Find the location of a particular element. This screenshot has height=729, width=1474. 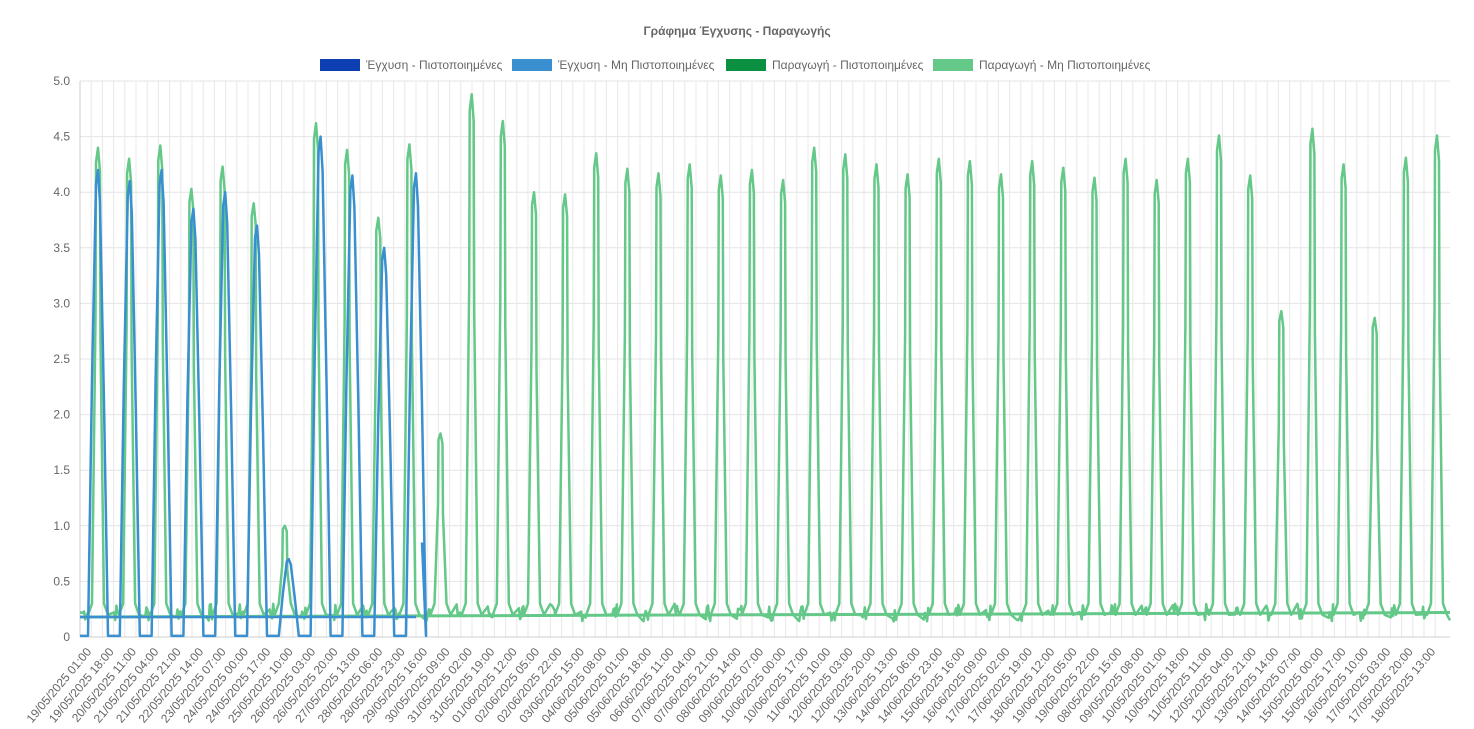

legend-label: Έγχυση - Μη Πιστοποιημένες is located at coordinates (636, 65).